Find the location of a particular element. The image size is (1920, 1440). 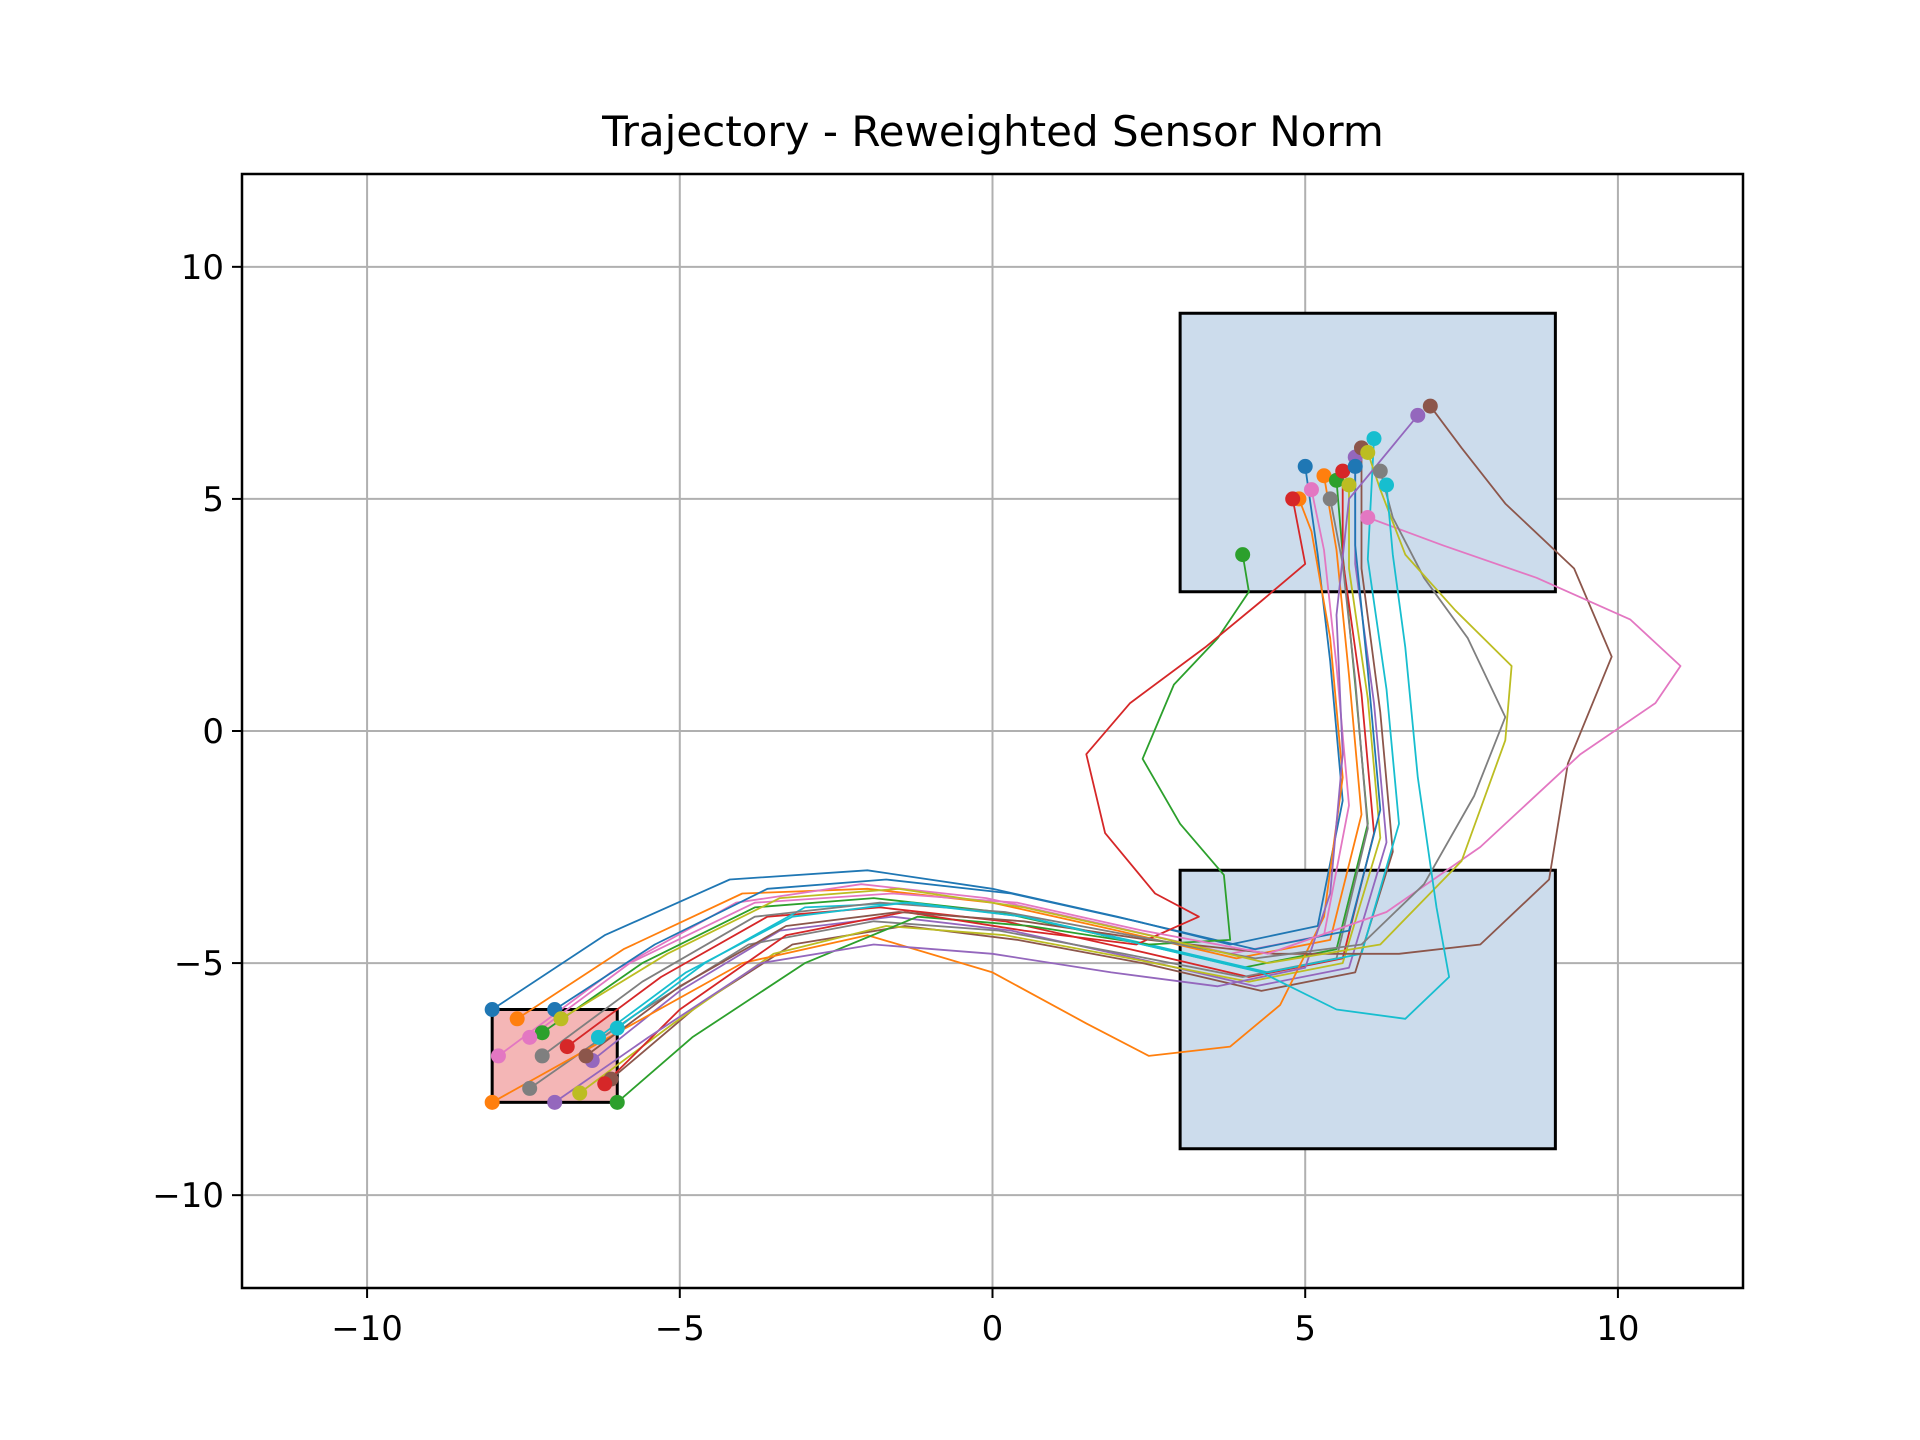

y-tick-label-4: 10 is located at coordinates (202, 268).